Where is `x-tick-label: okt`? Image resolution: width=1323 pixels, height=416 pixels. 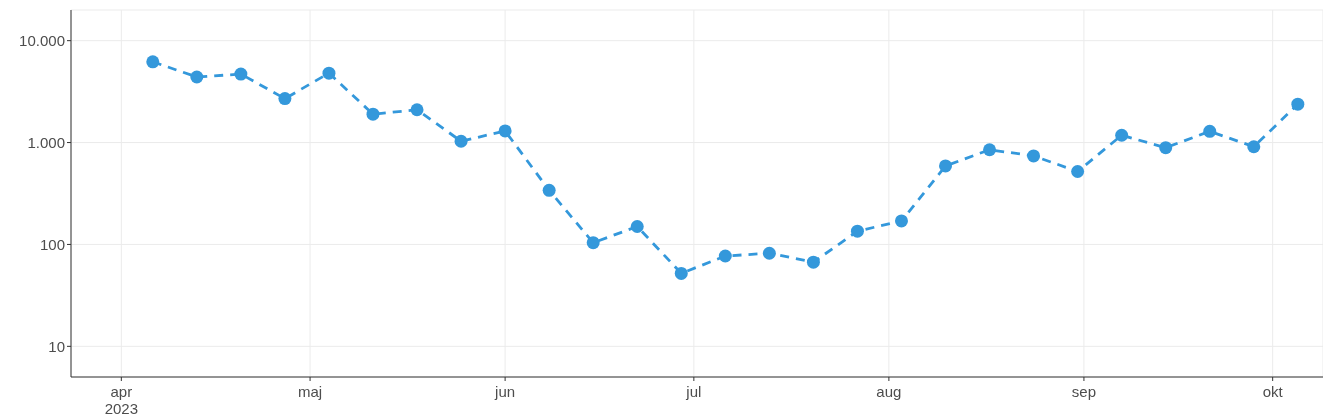 x-tick-label: okt is located at coordinates (1273, 391).